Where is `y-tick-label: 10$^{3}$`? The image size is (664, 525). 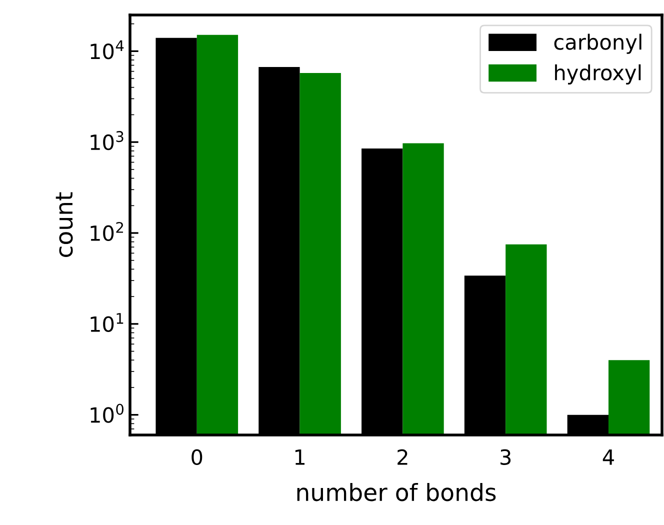 y-tick-label: 10$^{3}$ is located at coordinates (107, 140).